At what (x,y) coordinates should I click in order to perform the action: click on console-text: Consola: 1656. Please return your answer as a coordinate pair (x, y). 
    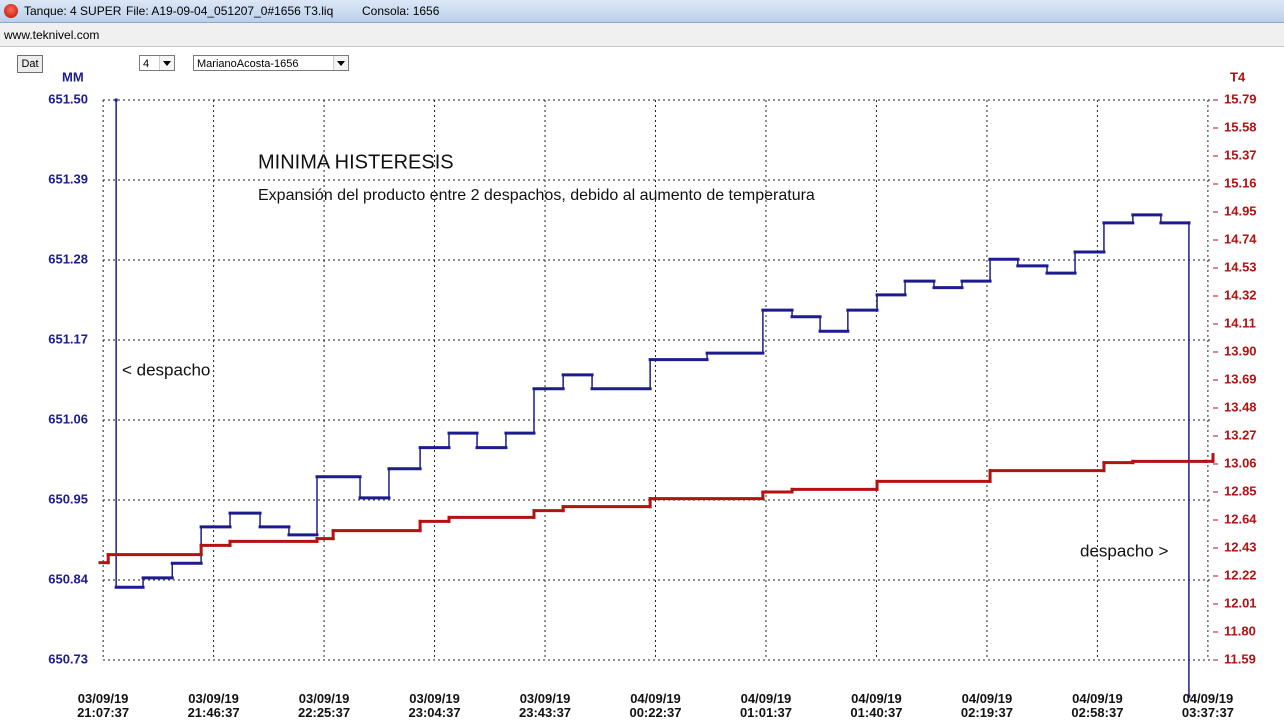
    Looking at the image, I should click on (401, 11).